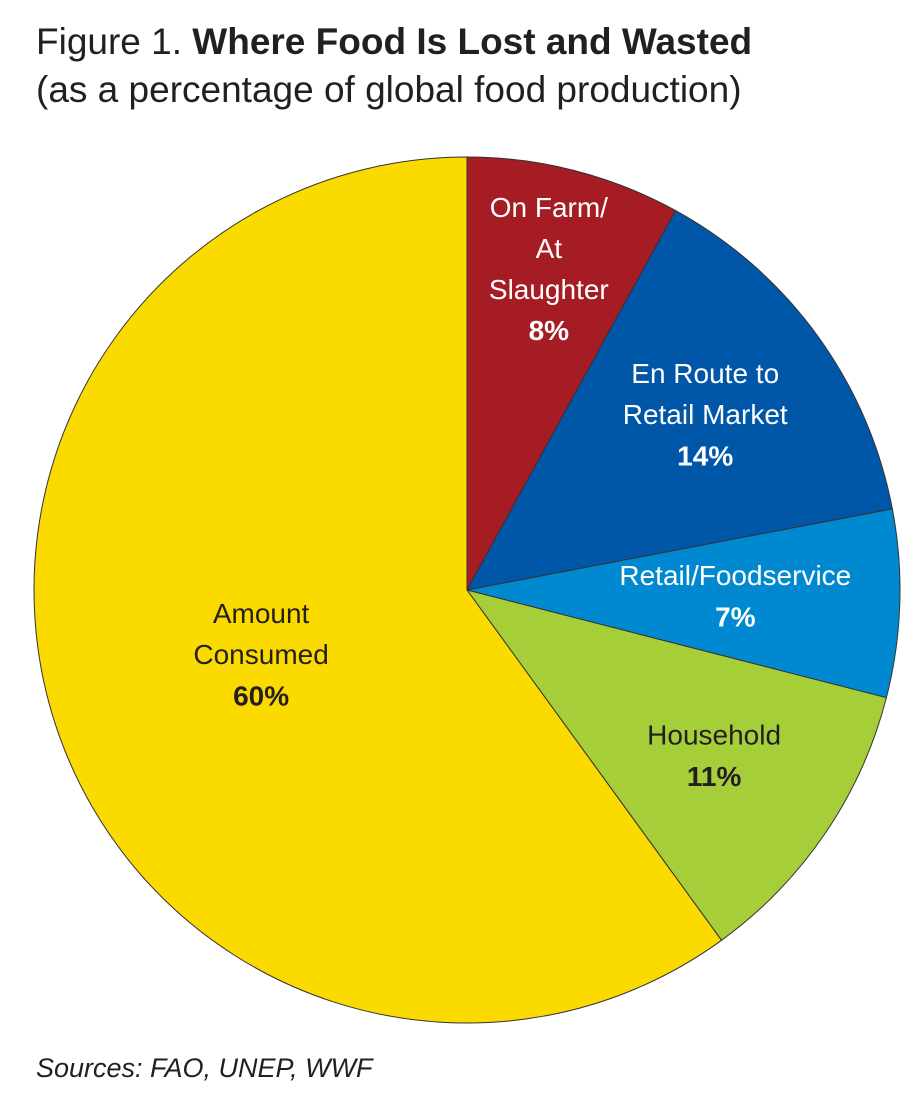 The image size is (919, 1107). Describe the element at coordinates (260, 634) in the screenshot. I see `slice-label: Amount Consumed` at that location.